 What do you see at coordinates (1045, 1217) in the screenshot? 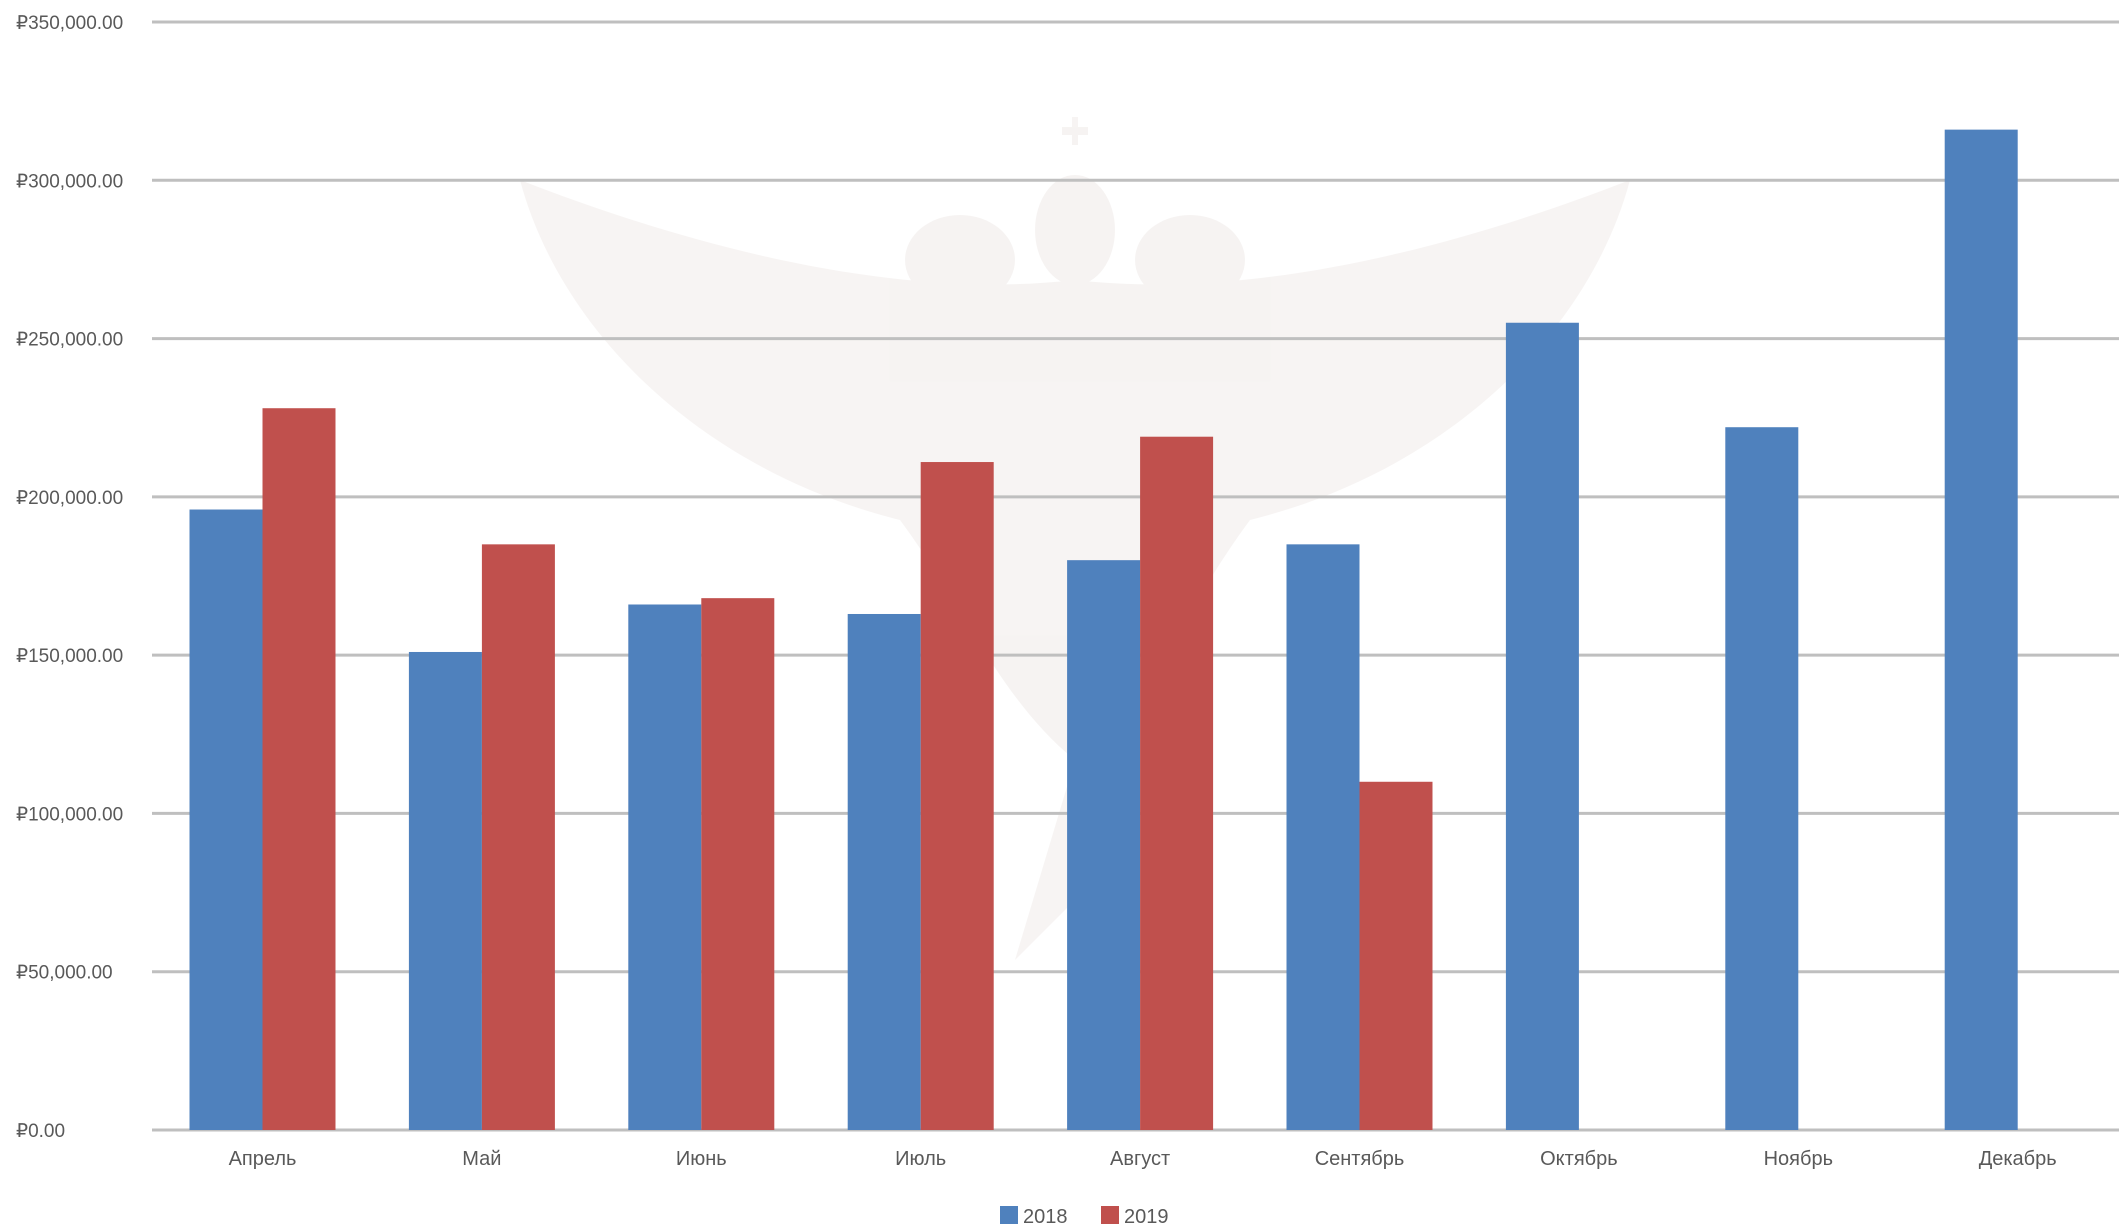
I see `legend-label: 2018` at bounding box center [1045, 1217].